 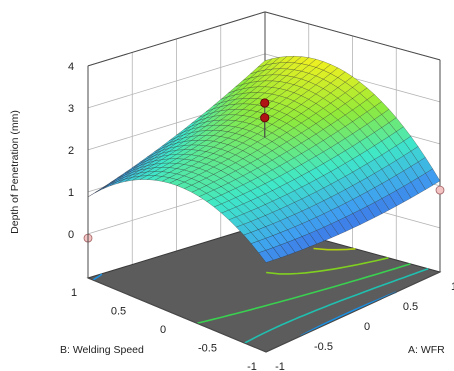 What do you see at coordinates (102, 350) in the screenshot?
I see `y-axis-title: B: Welding Speed` at bounding box center [102, 350].